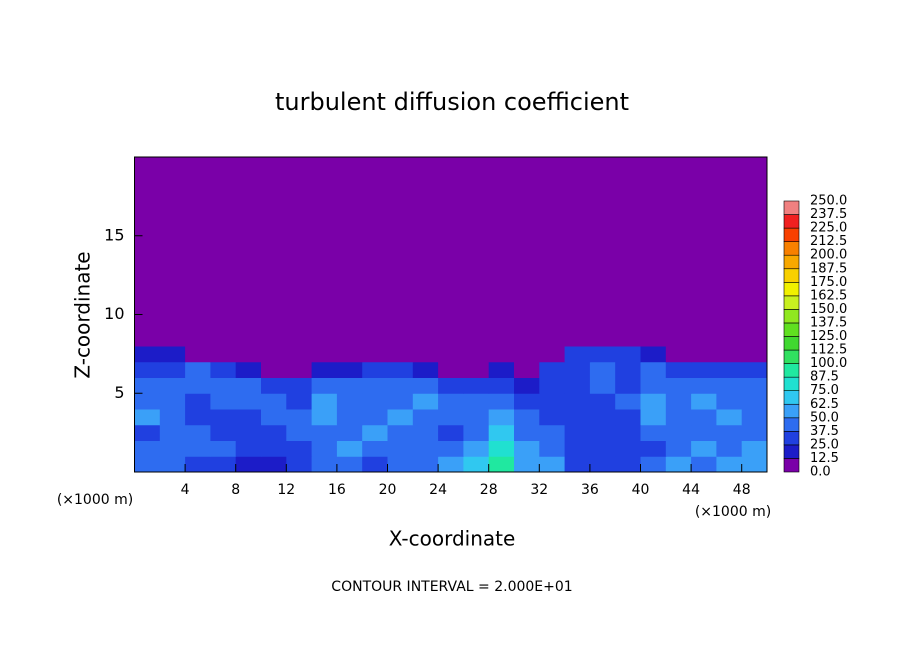 The height and width of the screenshot is (654, 904). What do you see at coordinates (235, 490) in the screenshot?
I see `x-tick-label: 8` at bounding box center [235, 490].